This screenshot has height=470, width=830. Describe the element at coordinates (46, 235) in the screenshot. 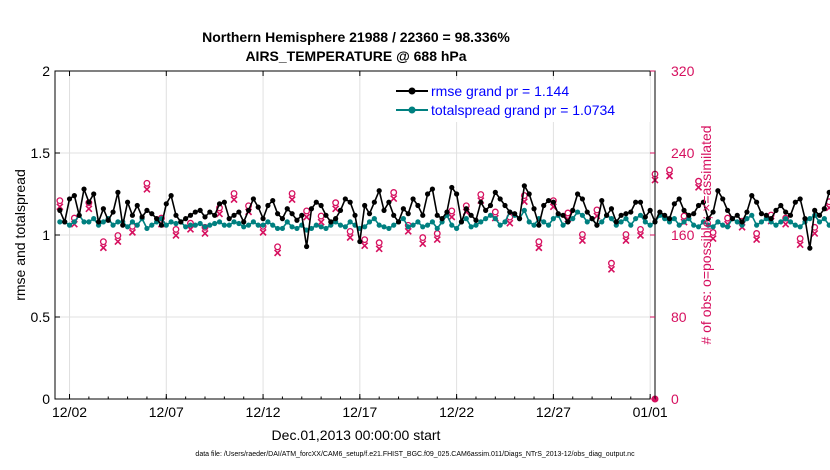

I see `y-tick-label: 1` at that location.